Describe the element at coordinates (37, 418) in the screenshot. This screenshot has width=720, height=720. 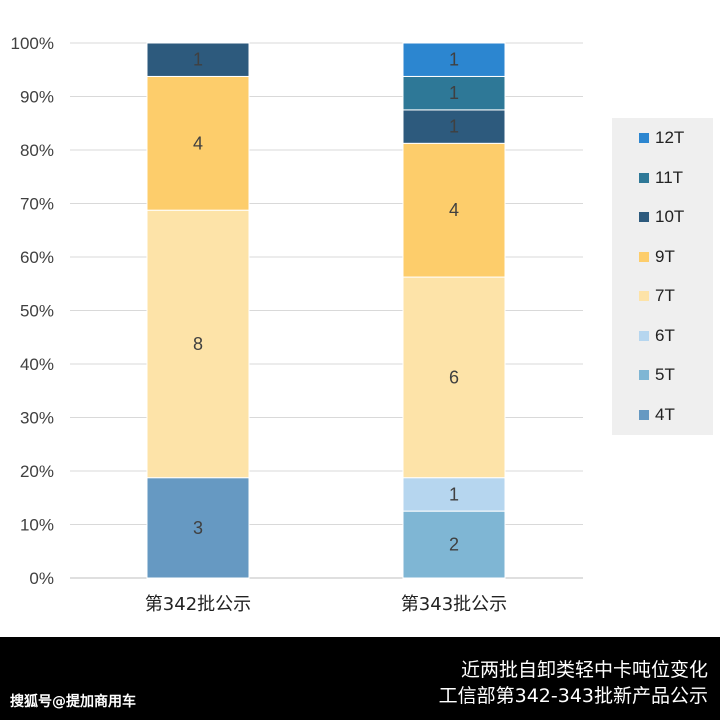
I see `y-tick-label: 30%` at that location.